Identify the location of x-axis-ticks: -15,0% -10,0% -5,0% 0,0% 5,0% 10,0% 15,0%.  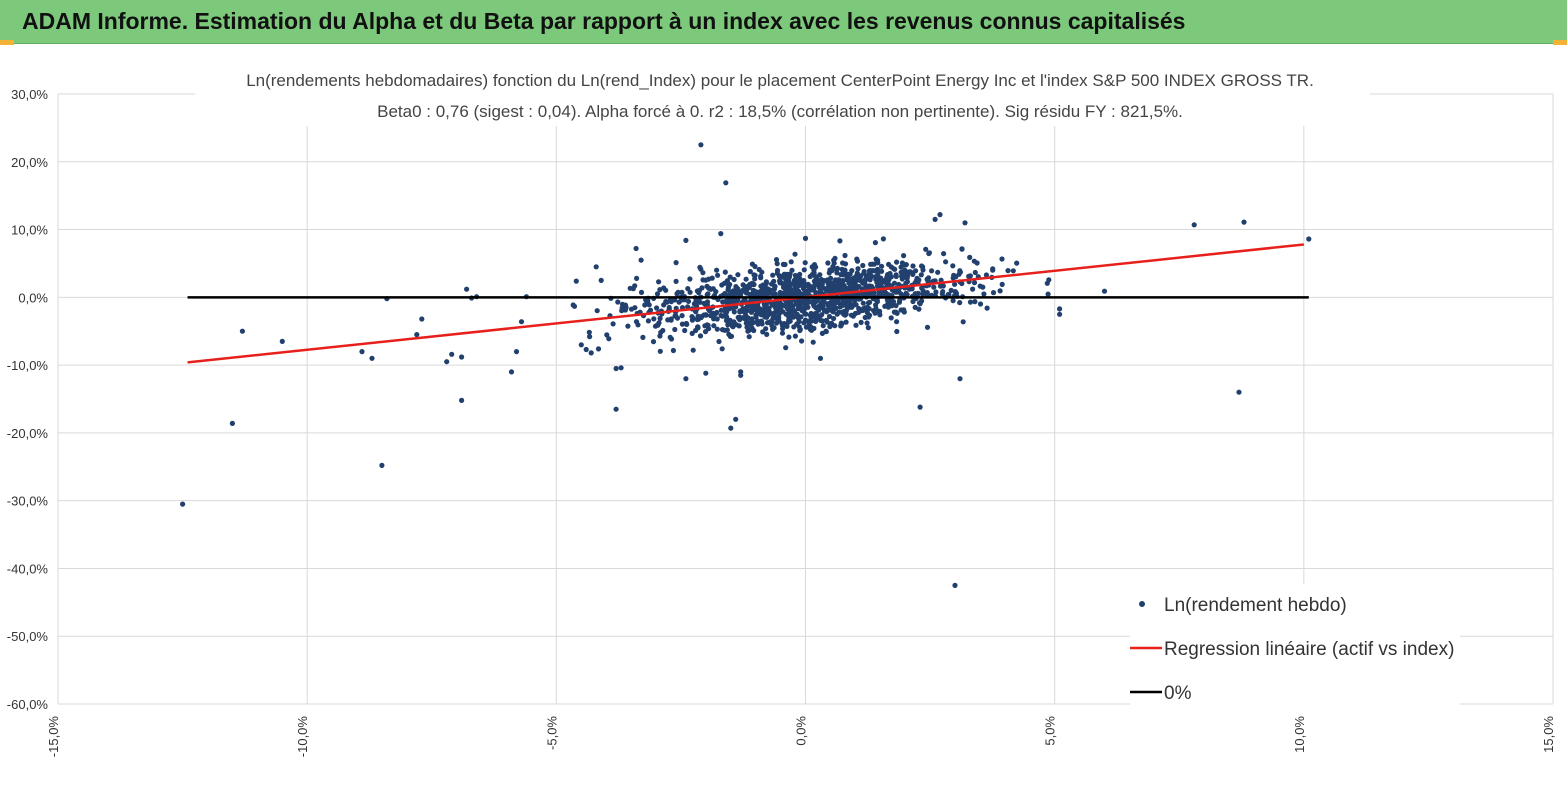
(801, 737).